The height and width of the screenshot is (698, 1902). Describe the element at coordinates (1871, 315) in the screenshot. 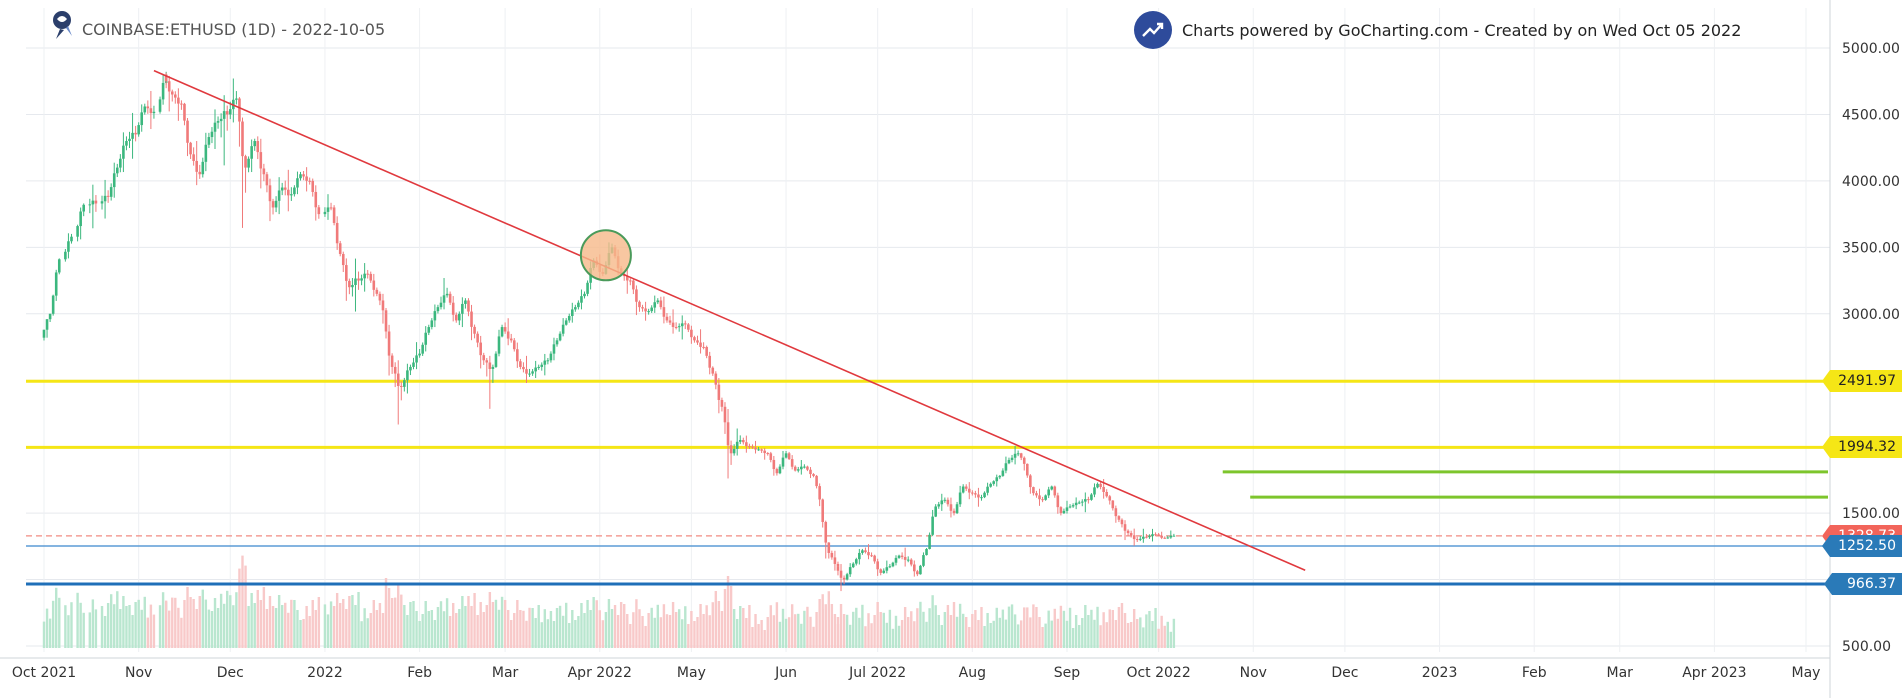

I see `y-tick-label: 3000.00` at that location.